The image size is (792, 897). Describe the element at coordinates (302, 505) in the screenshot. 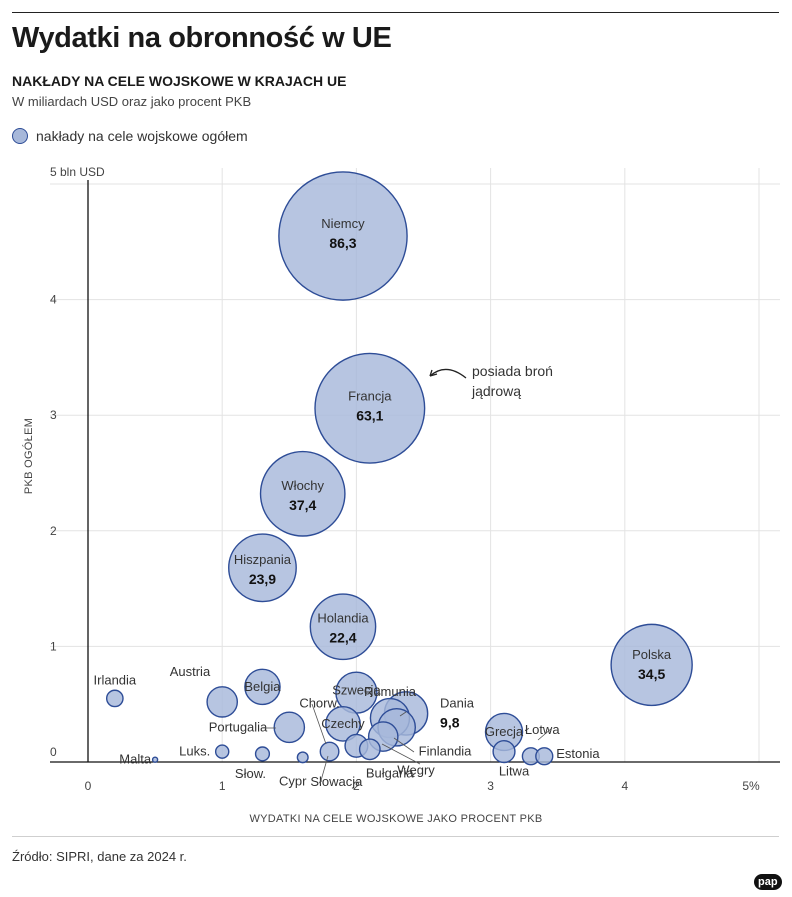

I see `data-label: 37,4` at that location.